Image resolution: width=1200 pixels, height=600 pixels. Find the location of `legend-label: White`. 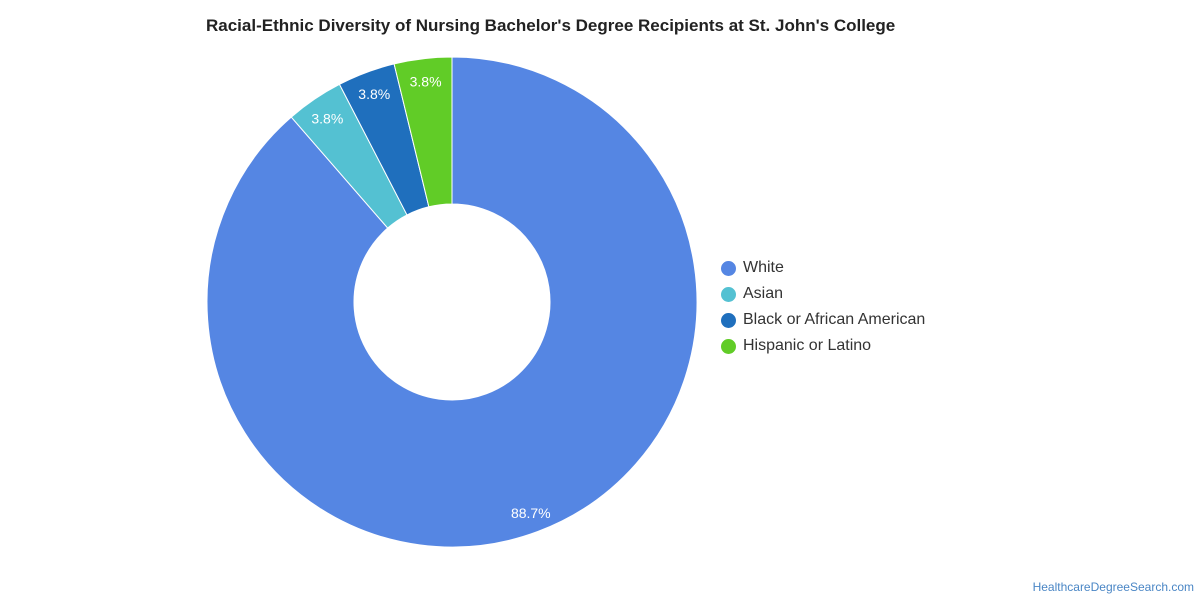

legend-label: White is located at coordinates (763, 267).